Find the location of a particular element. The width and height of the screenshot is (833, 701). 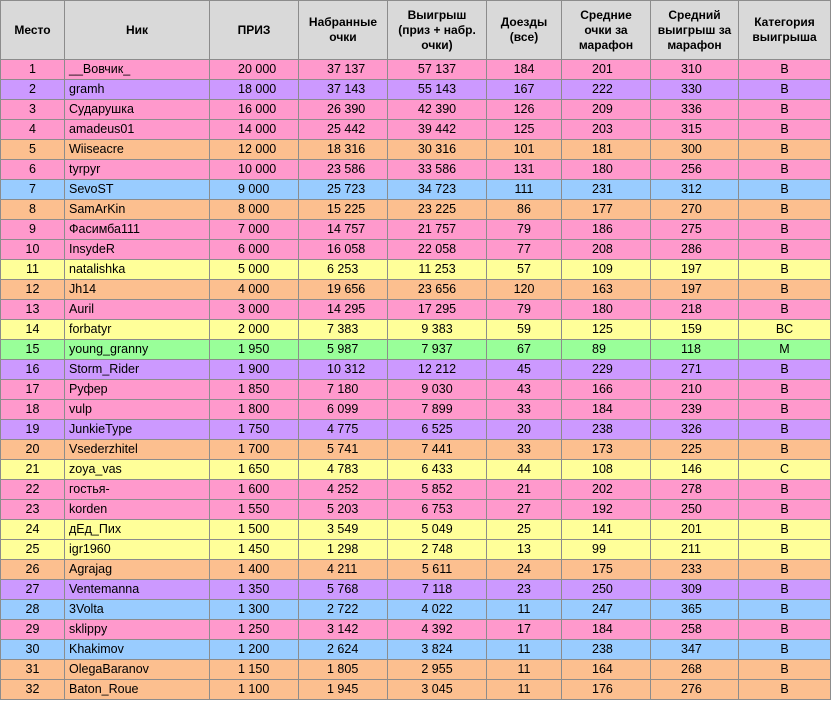

cell-place: 25 is located at coordinates (32, 549).